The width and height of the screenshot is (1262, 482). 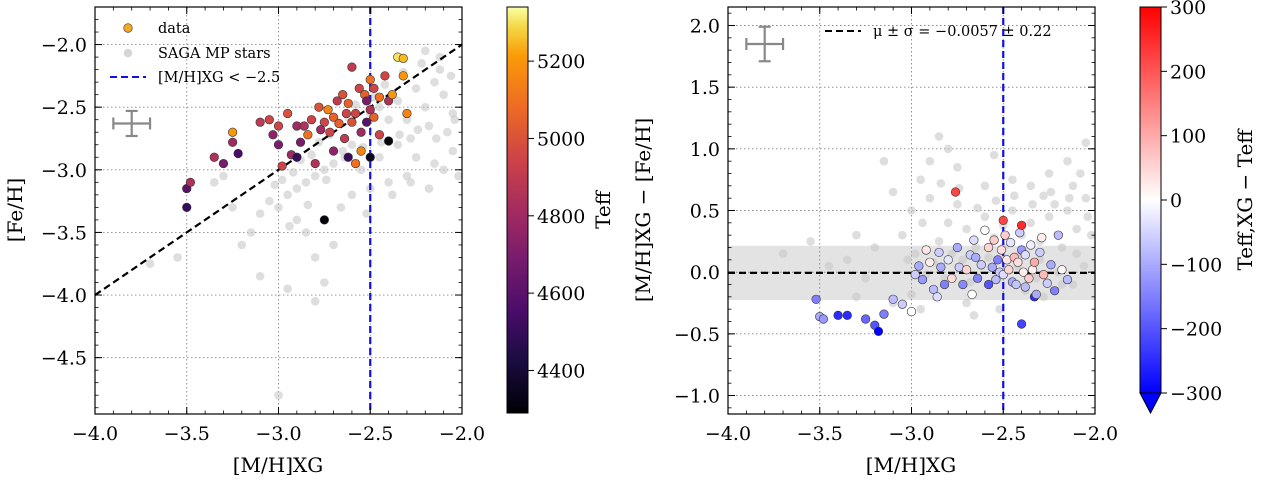 I want to click on left-data-points, so click(x=297, y=138).